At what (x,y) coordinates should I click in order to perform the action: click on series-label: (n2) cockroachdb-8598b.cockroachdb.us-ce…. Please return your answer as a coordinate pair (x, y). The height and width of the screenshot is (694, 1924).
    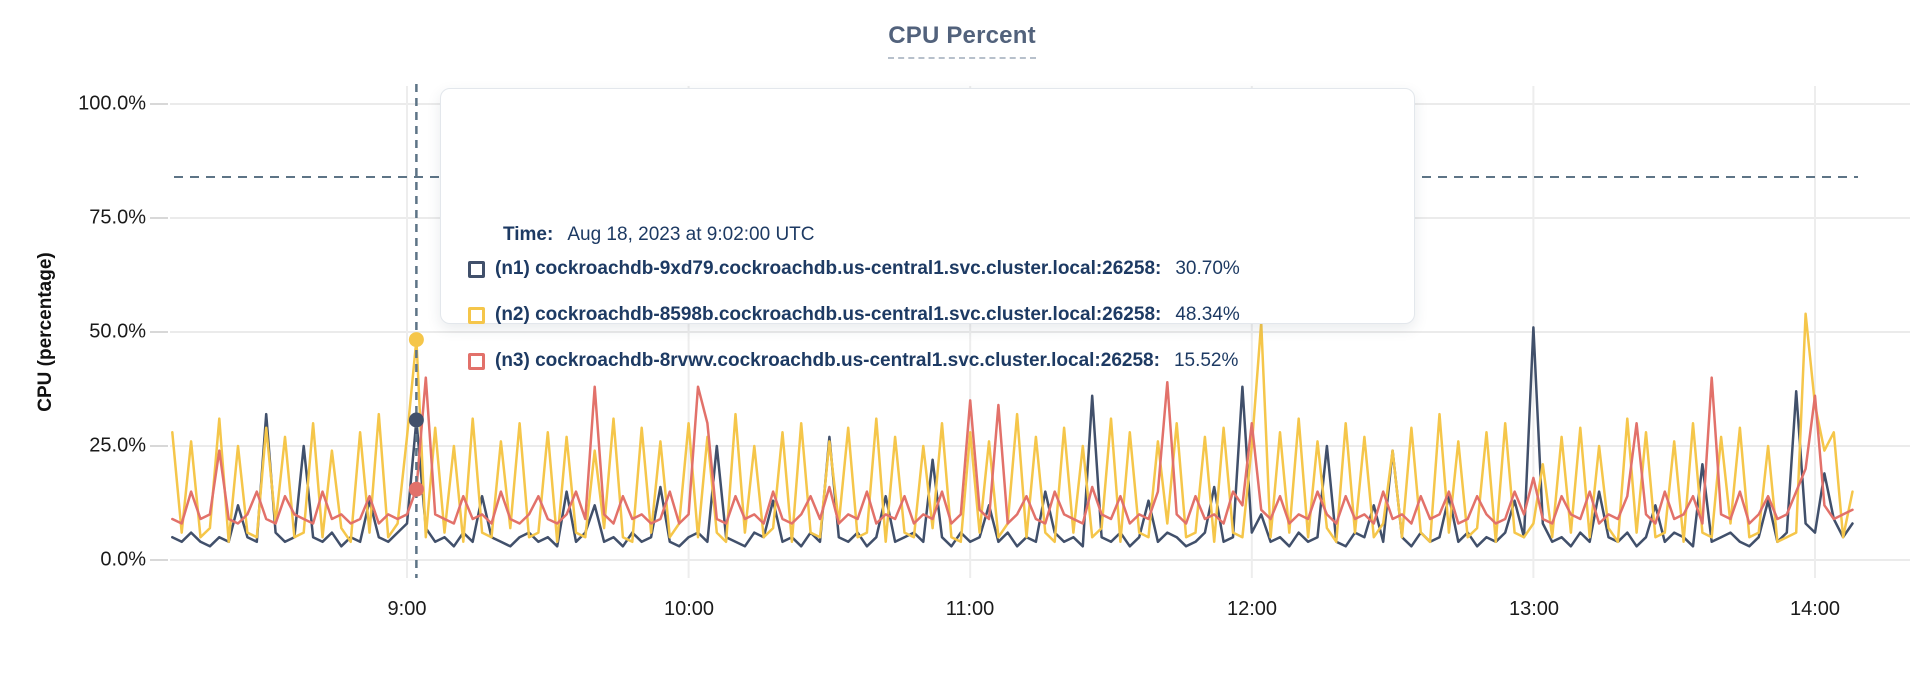
    Looking at the image, I should click on (828, 314).